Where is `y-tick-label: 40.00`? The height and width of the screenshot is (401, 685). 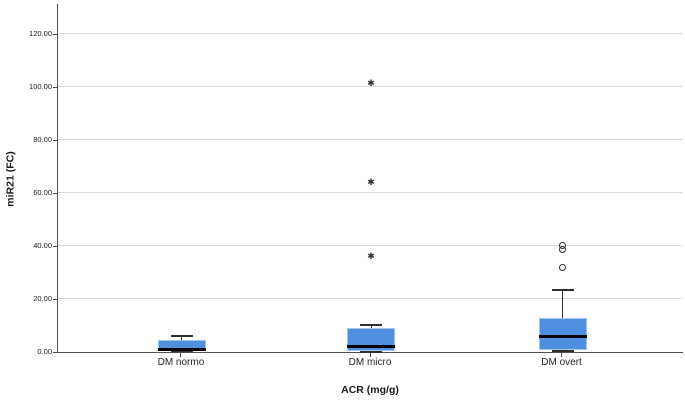
y-tick-label: 40.00 is located at coordinates (42, 245).